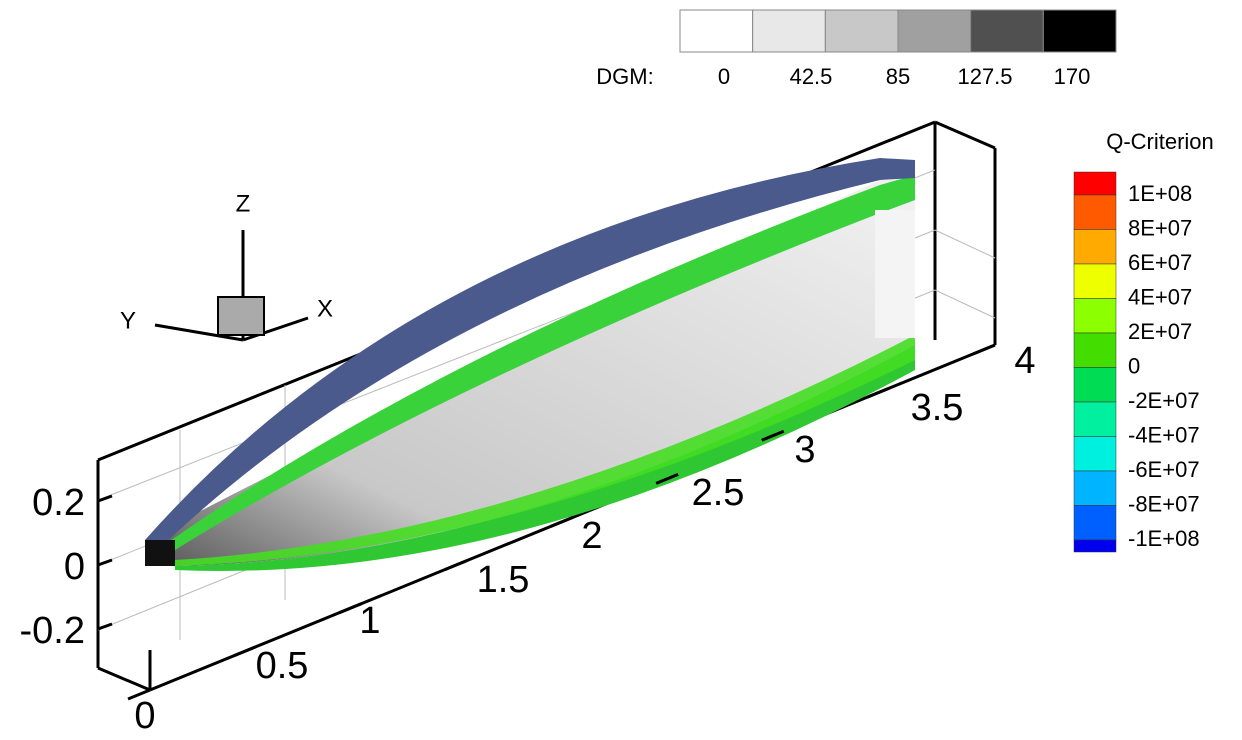 The width and height of the screenshot is (1242, 740). Describe the element at coordinates (1160, 262) in the screenshot. I see `colorbar-tick-label: 6E+07` at that location.